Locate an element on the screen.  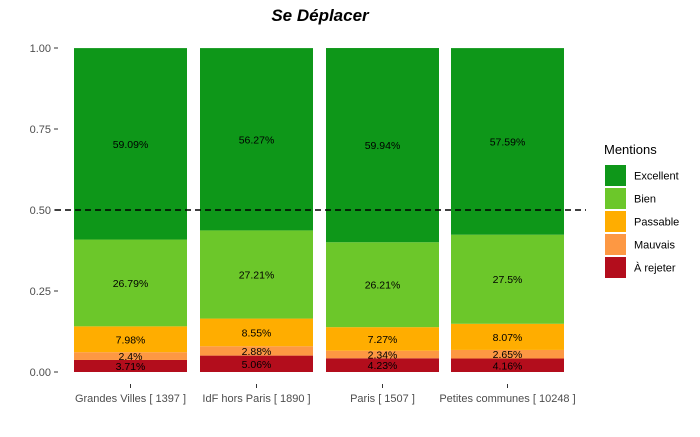
data-label: 8.55% is located at coordinates (257, 333).